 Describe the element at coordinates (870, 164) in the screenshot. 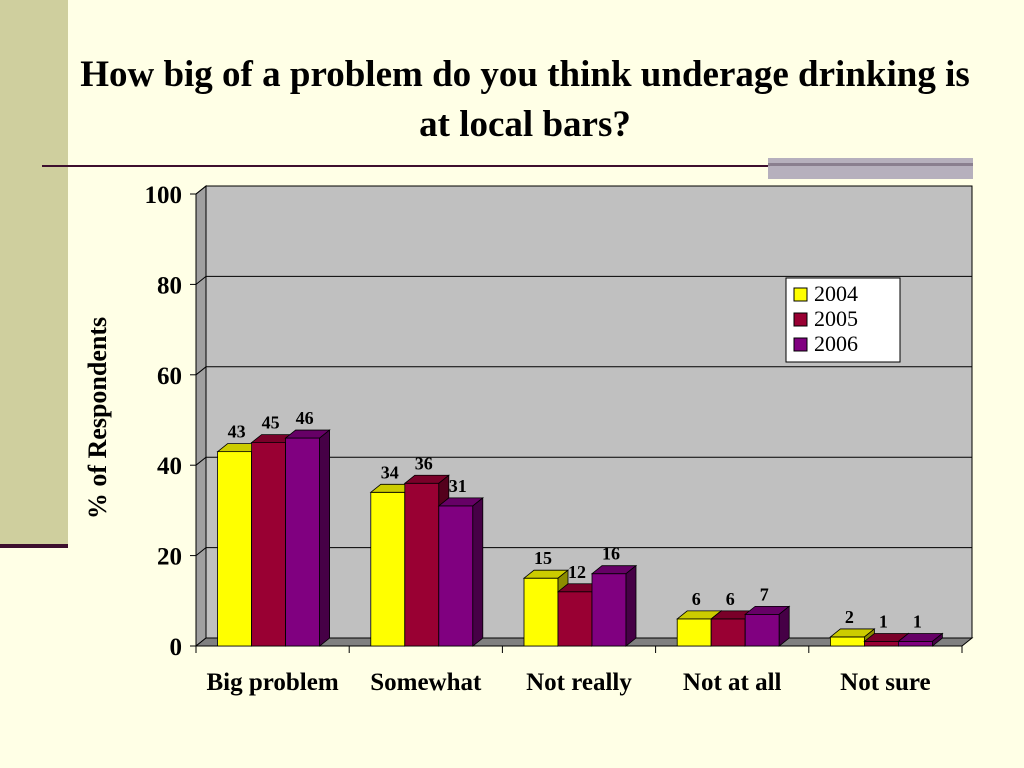

I see `accent-bar-line` at that location.